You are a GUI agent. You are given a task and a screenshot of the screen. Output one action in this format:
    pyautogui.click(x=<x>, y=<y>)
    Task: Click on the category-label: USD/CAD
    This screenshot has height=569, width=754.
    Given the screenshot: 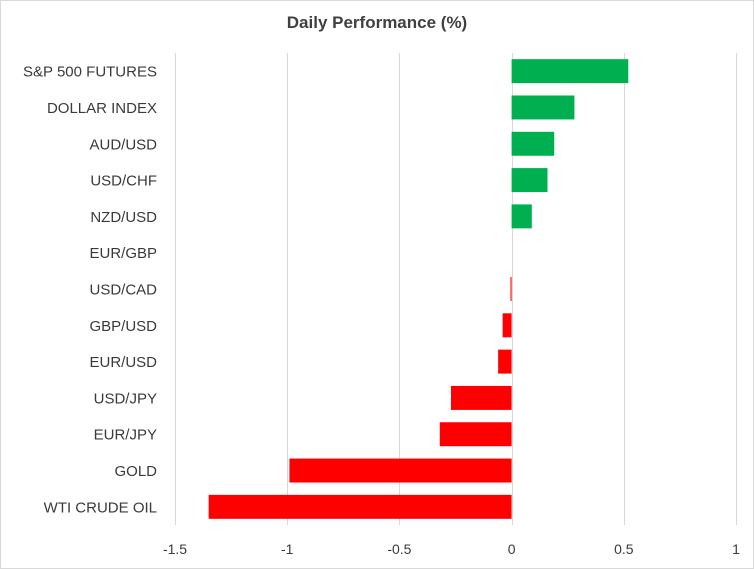 What is the action you would take?
    pyautogui.click(x=123, y=290)
    